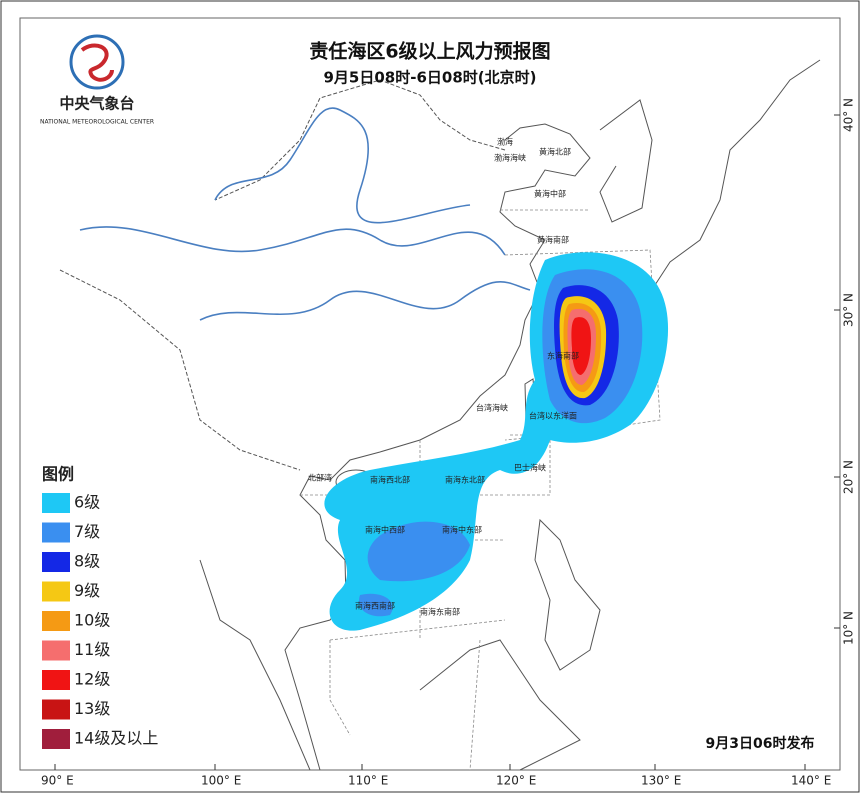 The width and height of the screenshot is (860, 793). Describe the element at coordinates (581, 346) in the screenshot. I see `wind-area` at that location.